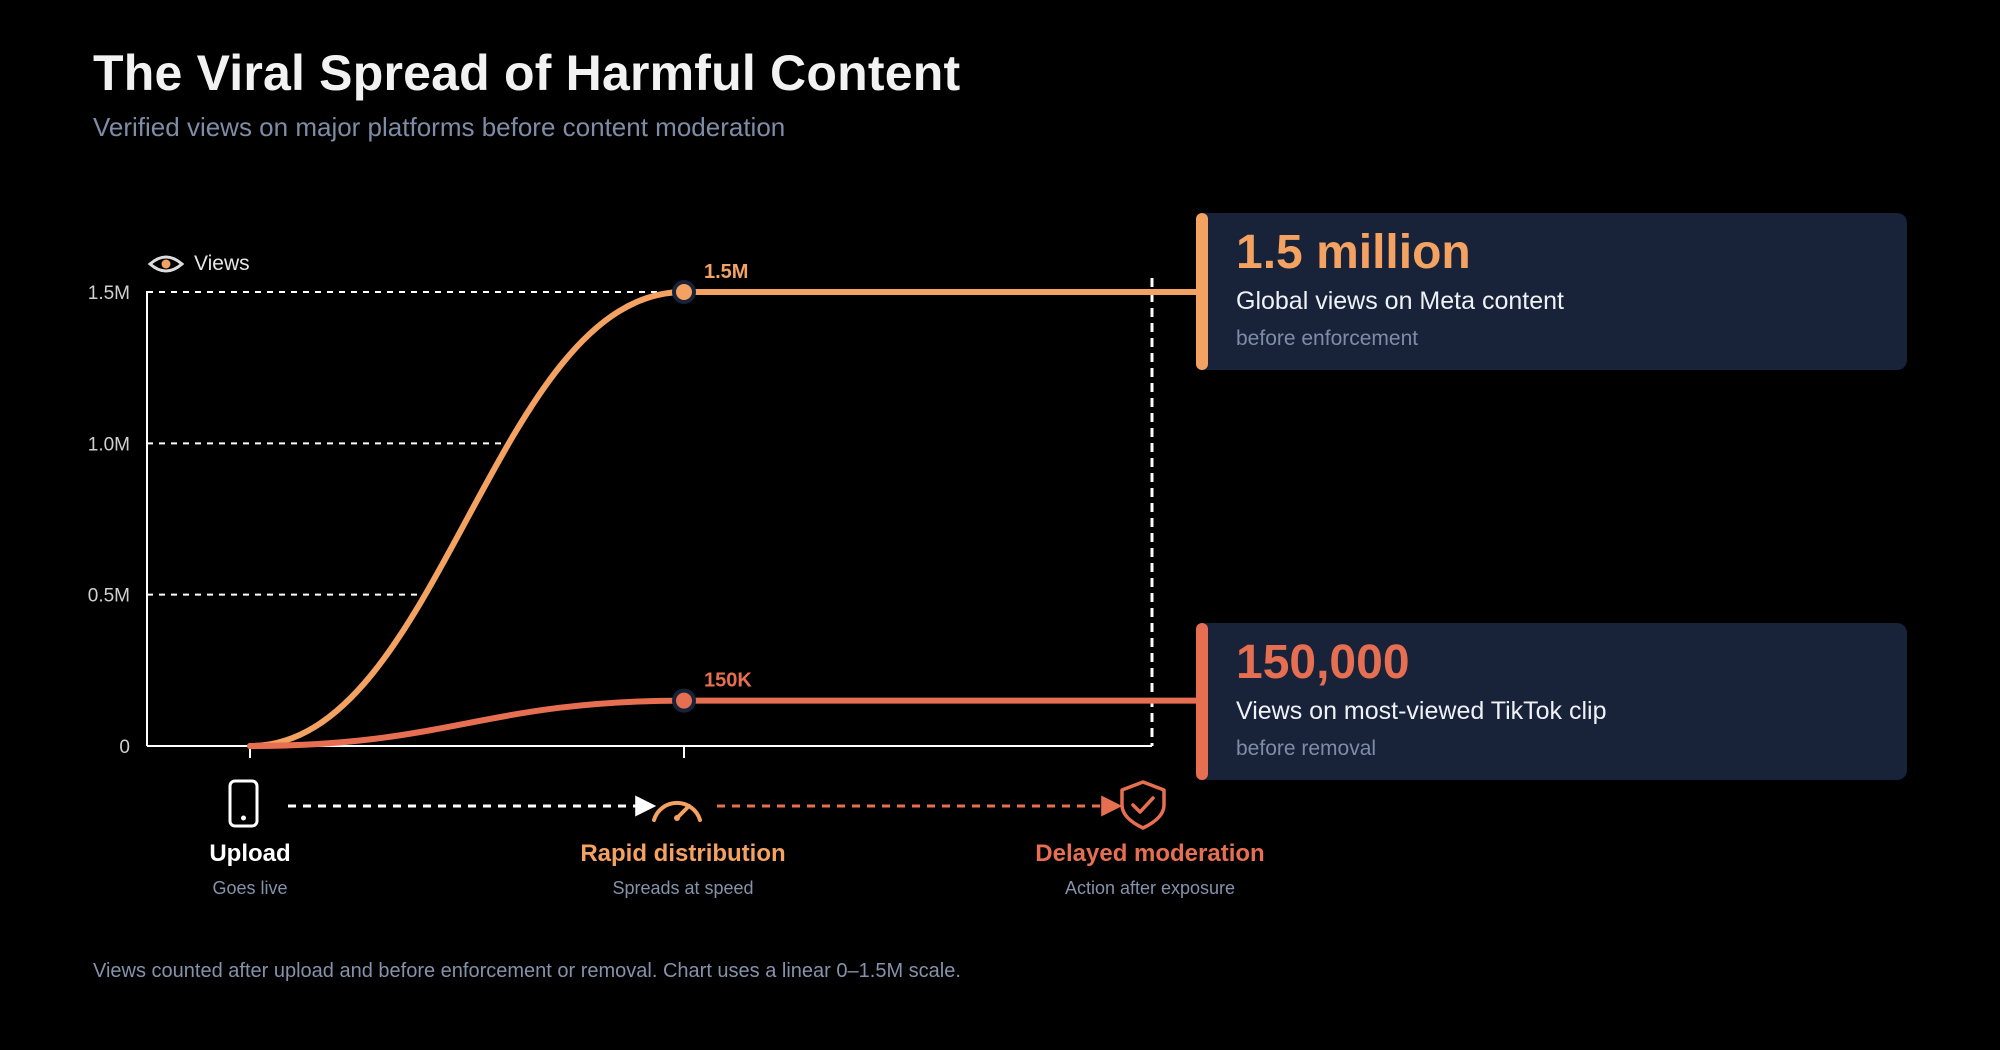 The width and height of the screenshot is (2000, 1050). Describe the element at coordinates (683, 869) in the screenshot. I see `stage-rapid-distribution: Rapid distribution Spreads at speed` at that location.